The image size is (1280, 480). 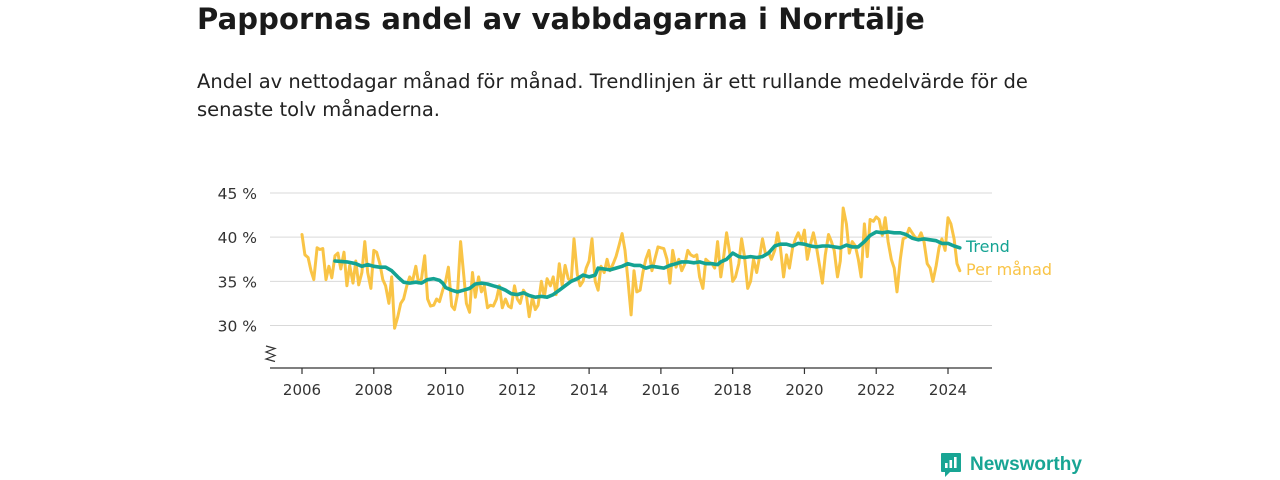 I want to click on series-label-trend: Trend, so click(x=987, y=246).